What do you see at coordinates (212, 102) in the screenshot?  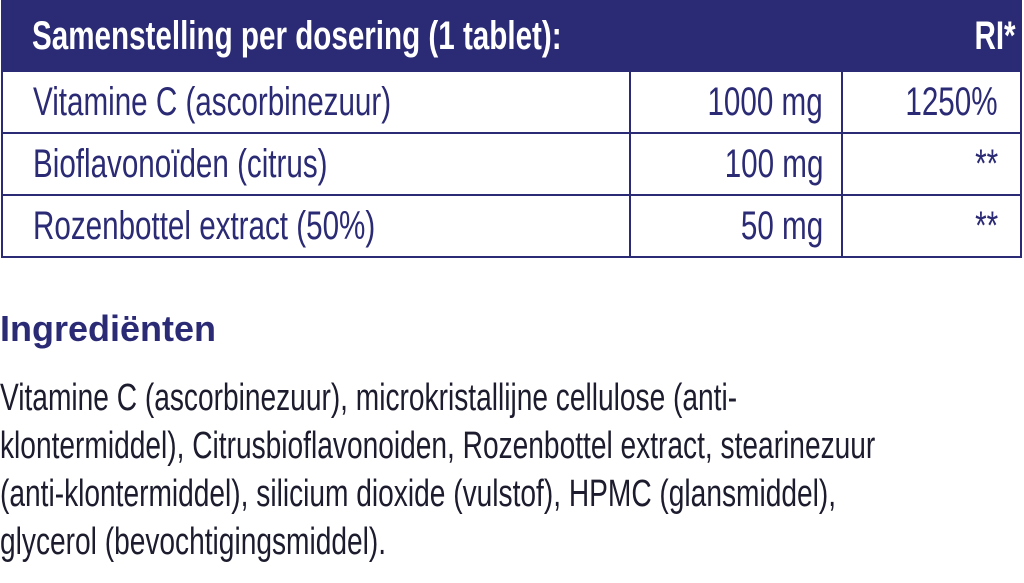 I see `ingredient-name: Vitamine C (ascorbinezuur)` at bounding box center [212, 102].